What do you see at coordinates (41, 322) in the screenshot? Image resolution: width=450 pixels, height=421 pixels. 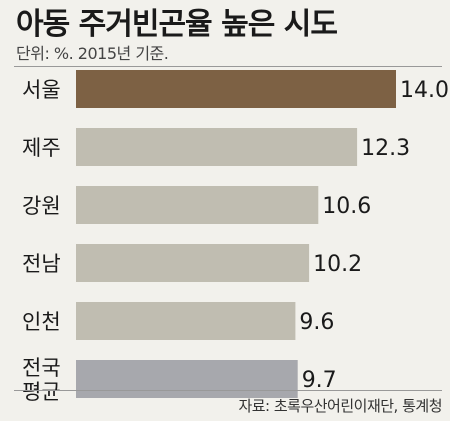 I see `category-label-4: 인천` at bounding box center [41, 322].